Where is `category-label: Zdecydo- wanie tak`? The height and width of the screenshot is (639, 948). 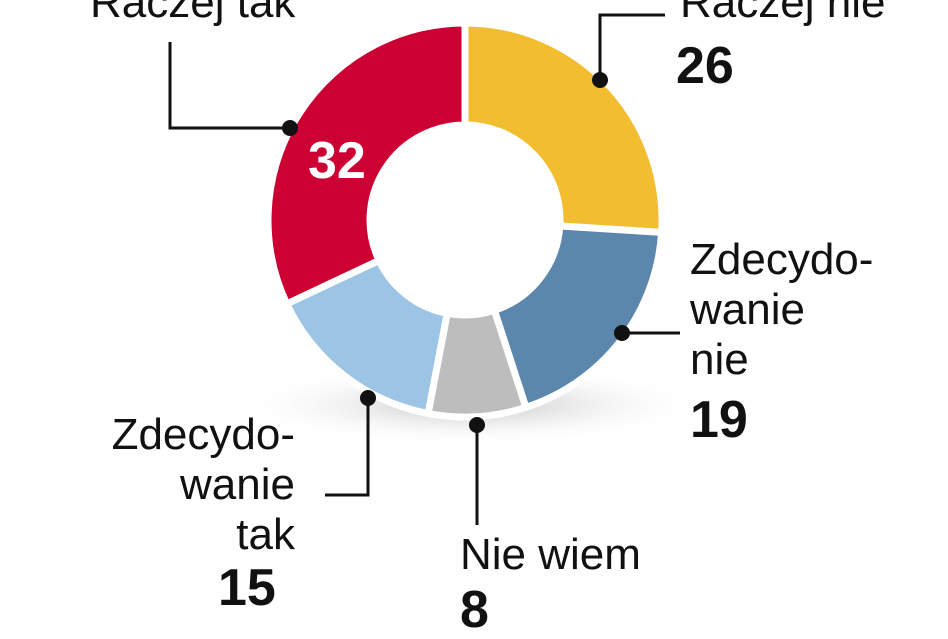 category-label: Zdecydo- wanie tak is located at coordinates (203, 484).